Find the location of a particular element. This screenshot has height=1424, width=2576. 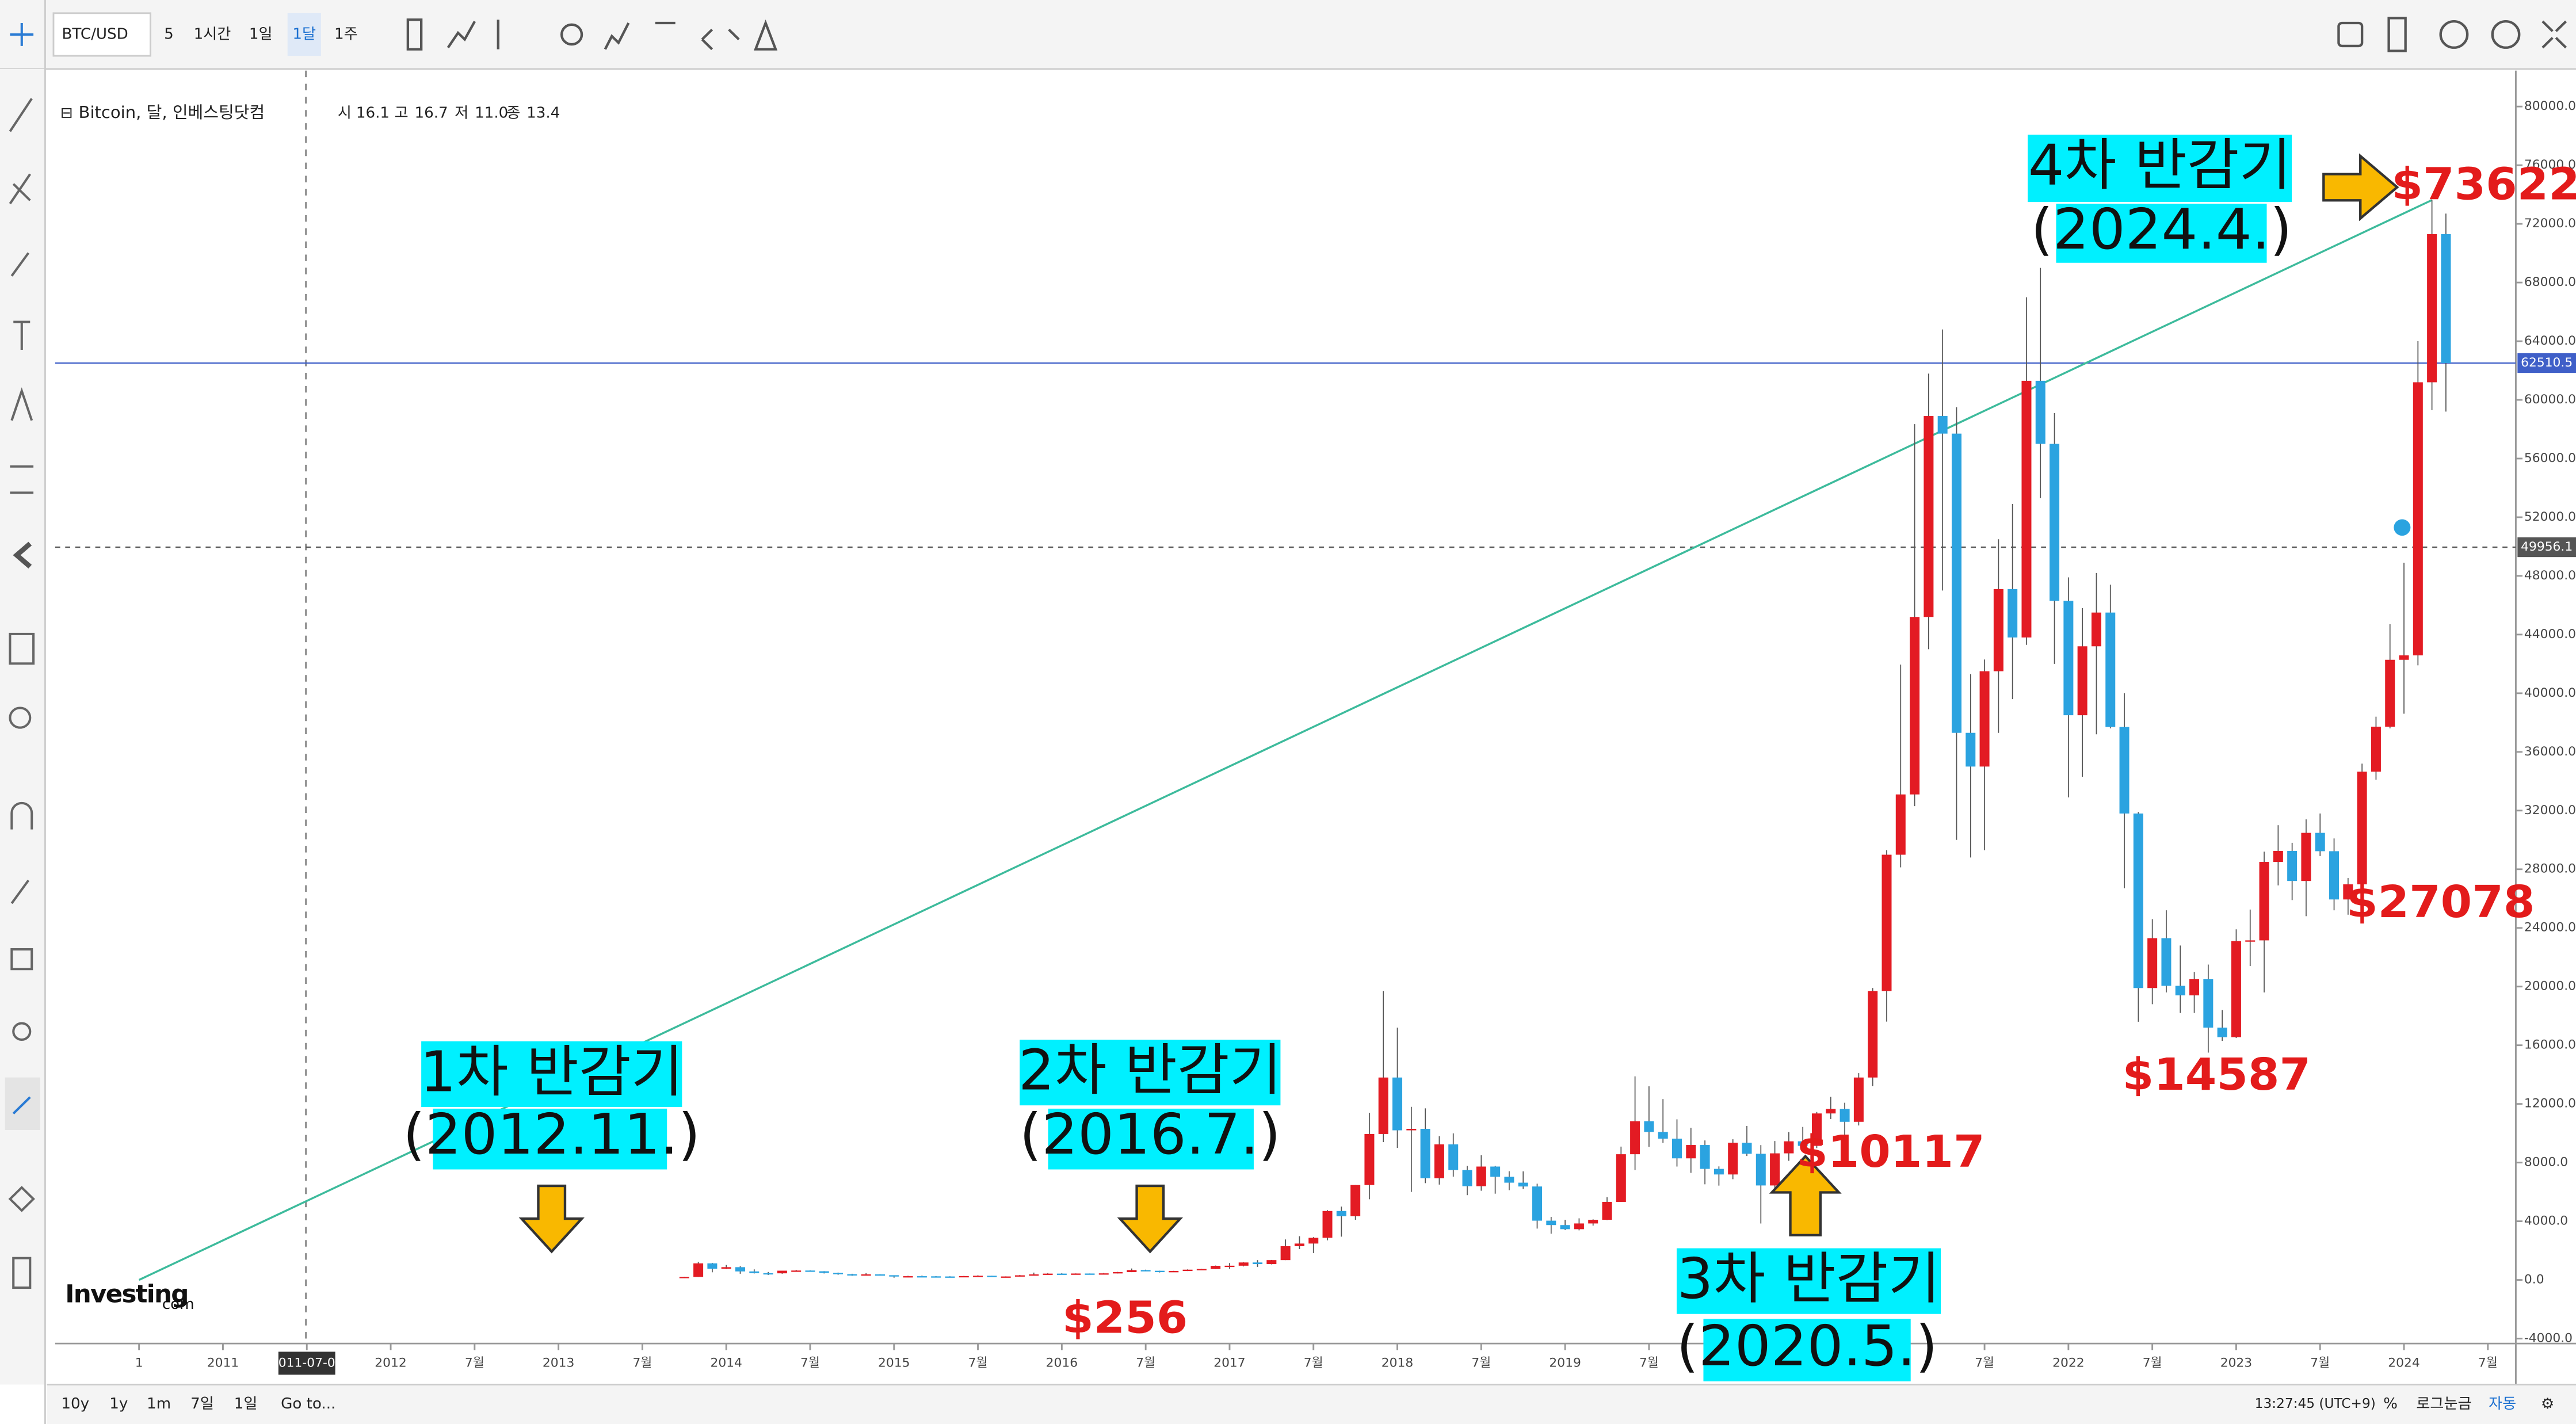

y-tick-label: 20000.0 is located at coordinates (2550, 986).